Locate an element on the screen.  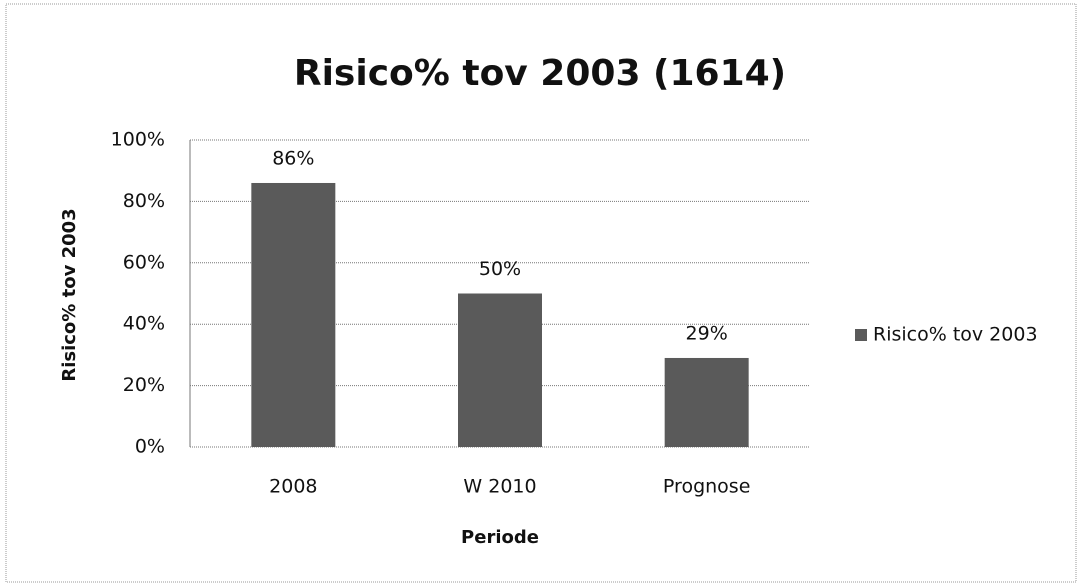
chart-title: Risico% tov 2003 (1614) is located at coordinates (540, 73).